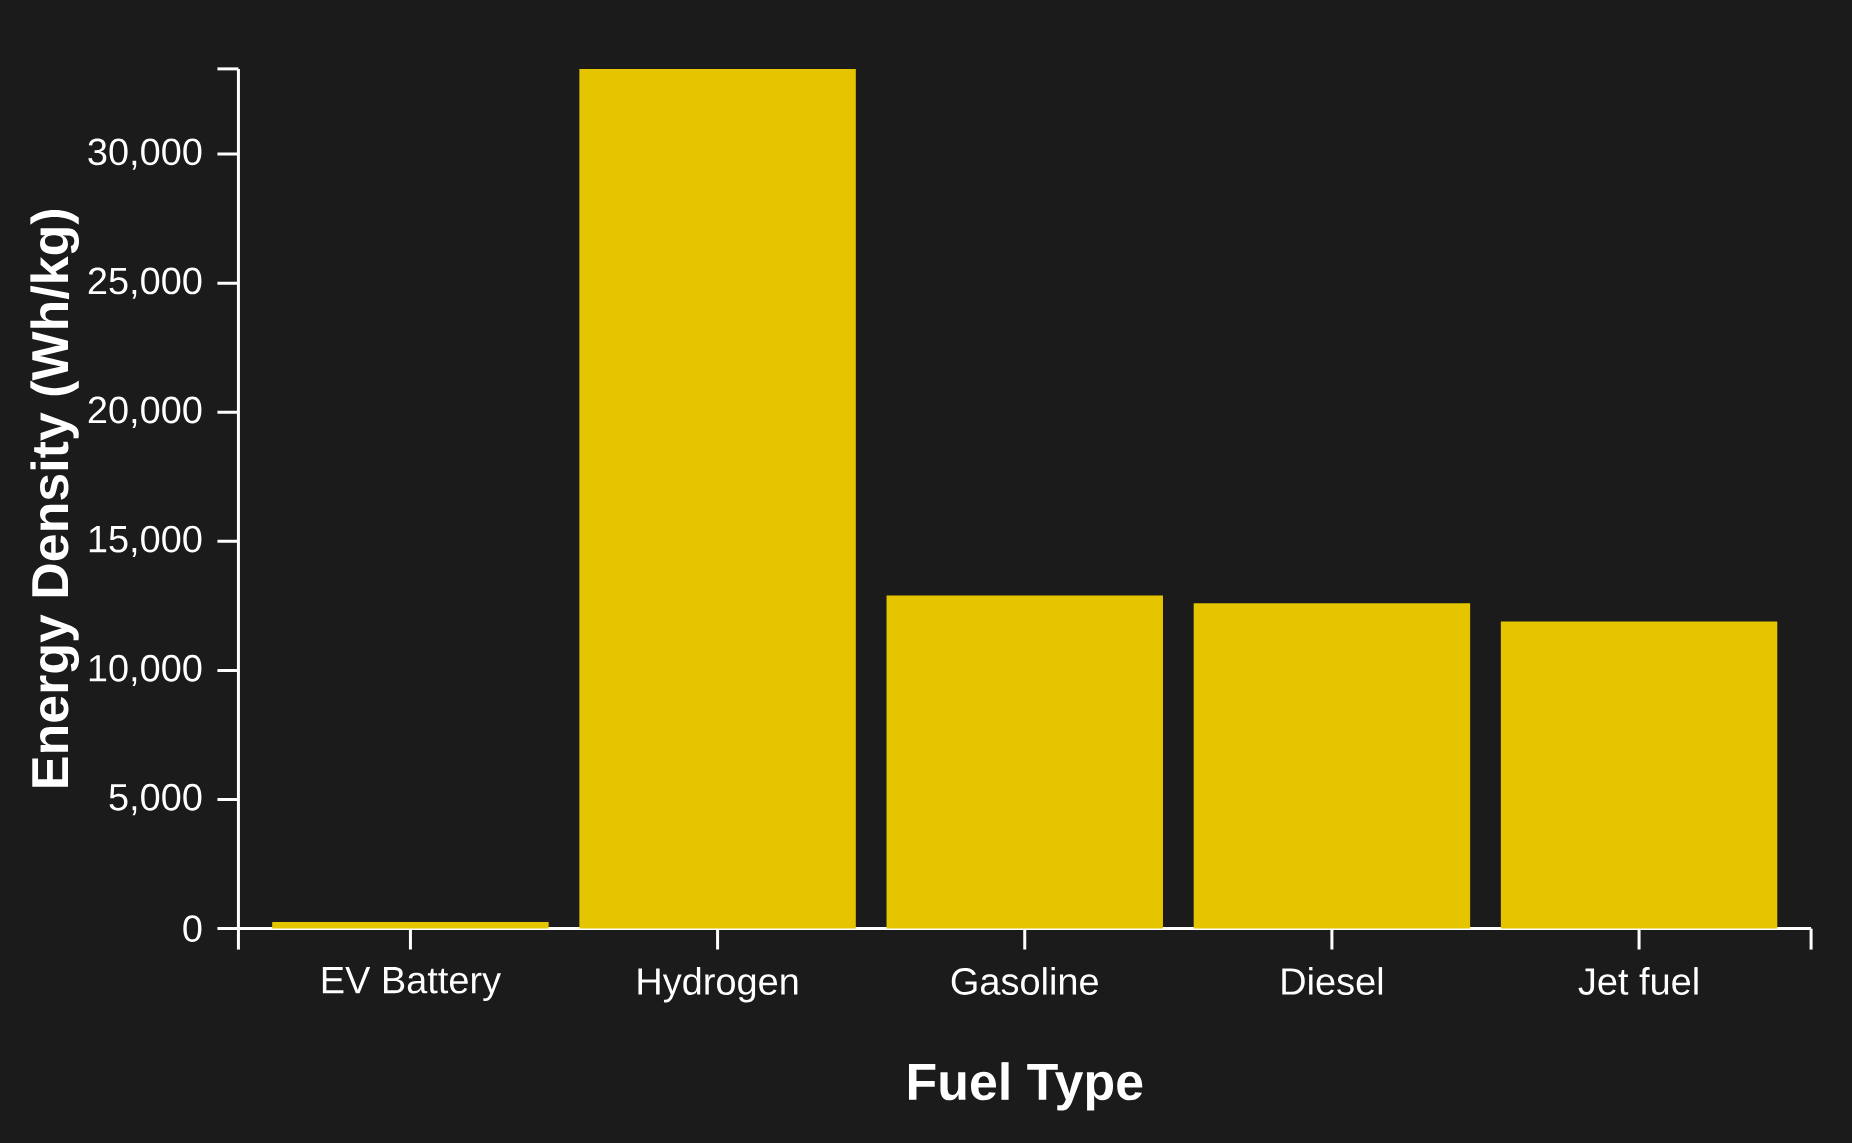 The image size is (1852, 1143). What do you see at coordinates (412, 983) in the screenshot?
I see `x-tick-label: EV Battery` at bounding box center [412, 983].